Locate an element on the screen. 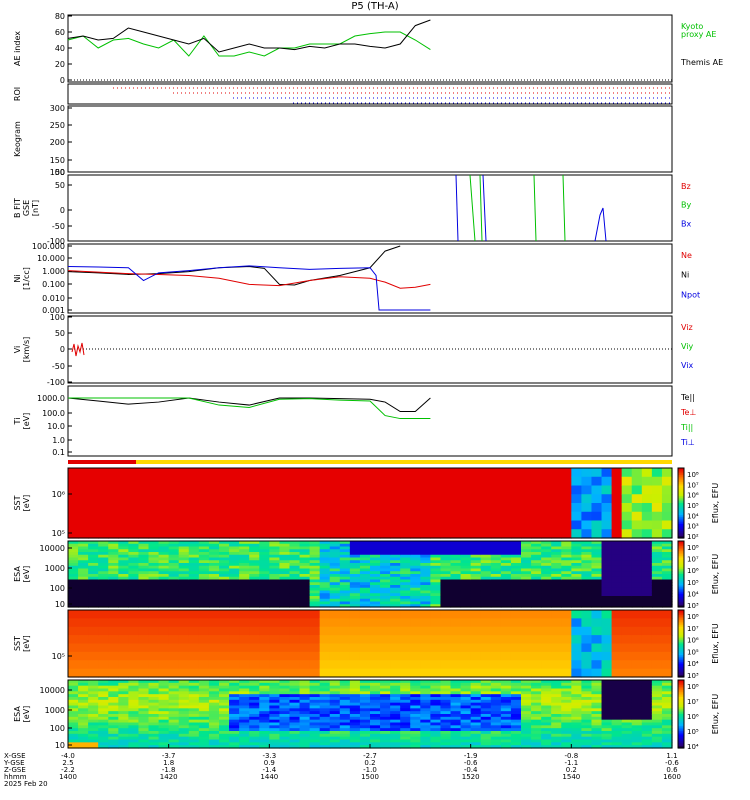 The height and width of the screenshot is (800, 750). colorbar-tick-label: 10⁴ is located at coordinates (693, 747).